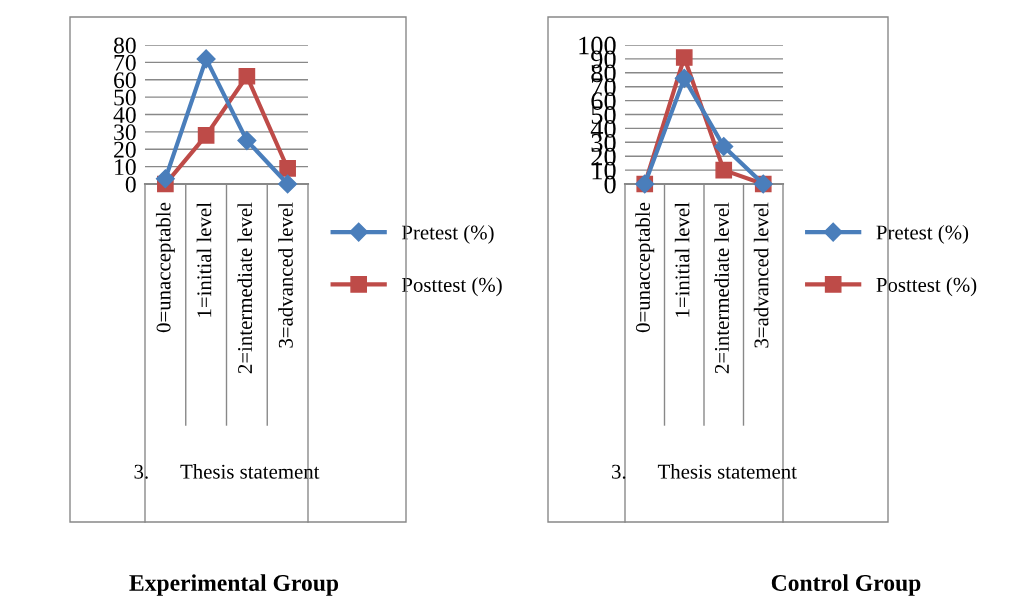  I want to click on y-tick-label: 60, so click(125, 80).